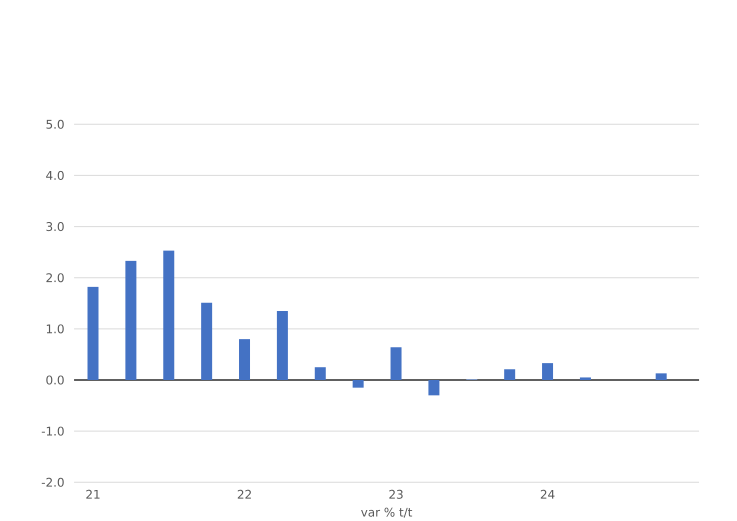 Image resolution: width=737 pixels, height=521 pixels. Describe the element at coordinates (55, 124) in the screenshot. I see `y-tick-label: 5.0` at that location.